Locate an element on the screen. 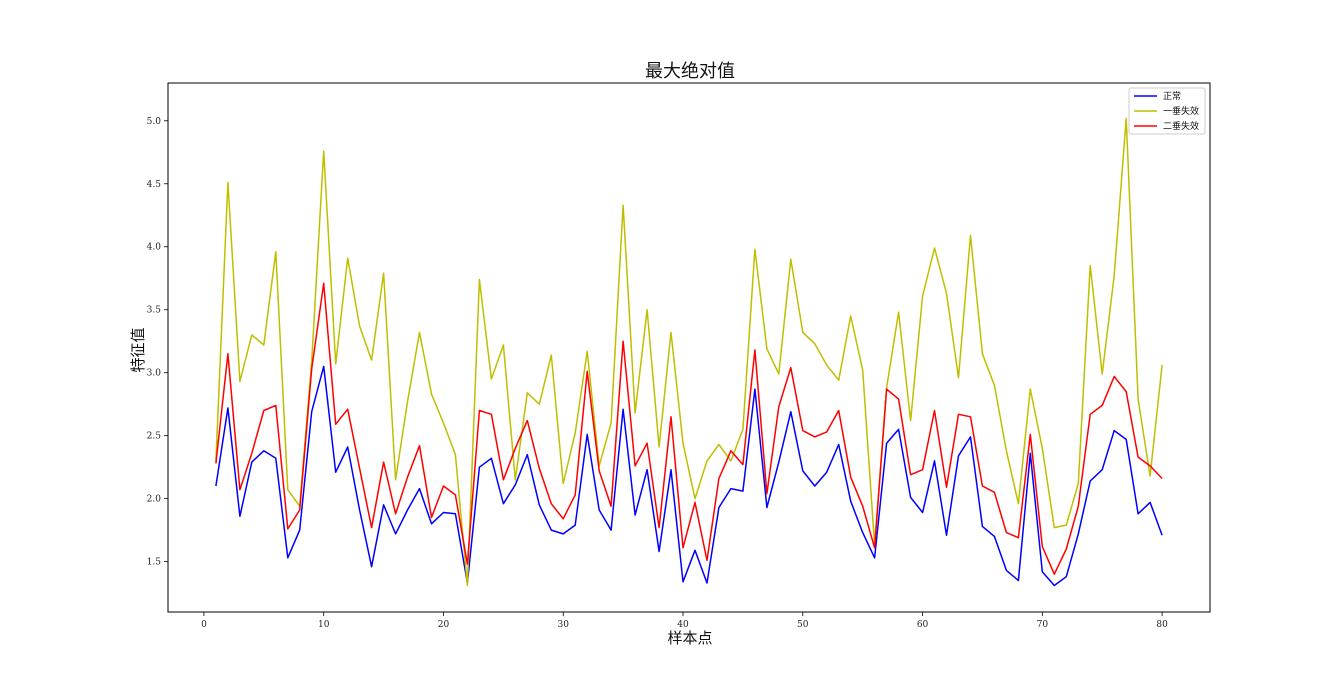  x-tick-label: 60 is located at coordinates (923, 625).